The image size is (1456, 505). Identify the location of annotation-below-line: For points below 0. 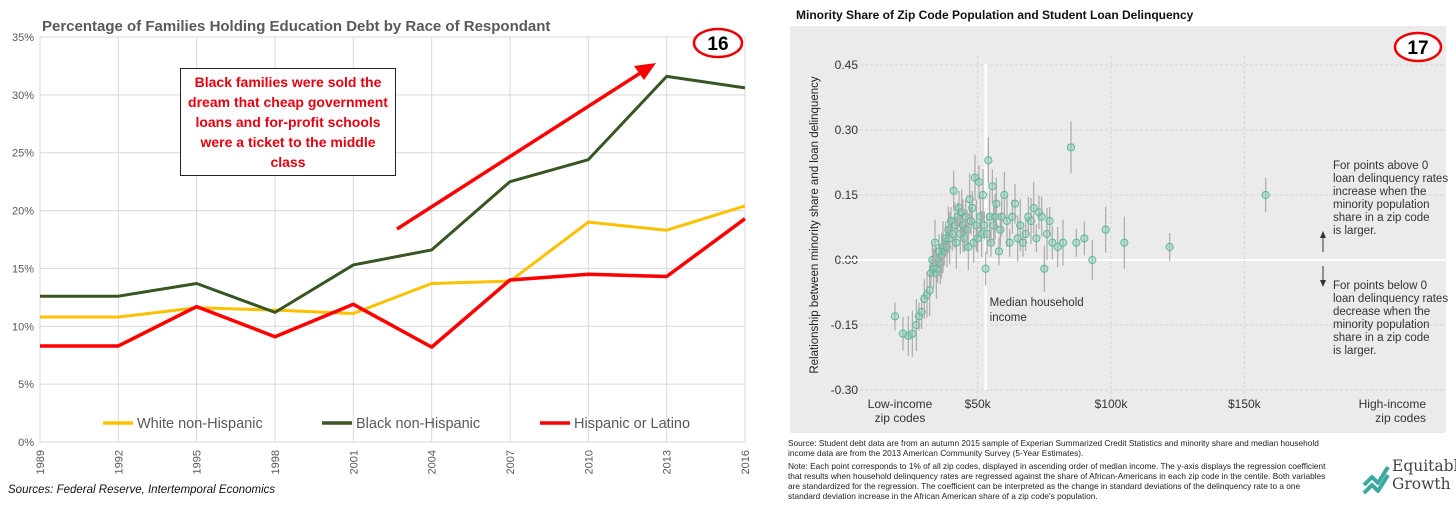
(1380, 286).